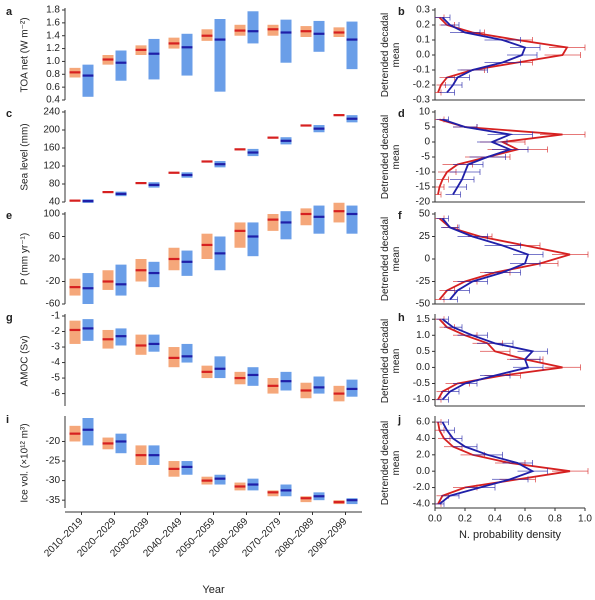  Describe the element at coordinates (55, 362) in the screenshot. I see `y-tick-label: -4` at that location.